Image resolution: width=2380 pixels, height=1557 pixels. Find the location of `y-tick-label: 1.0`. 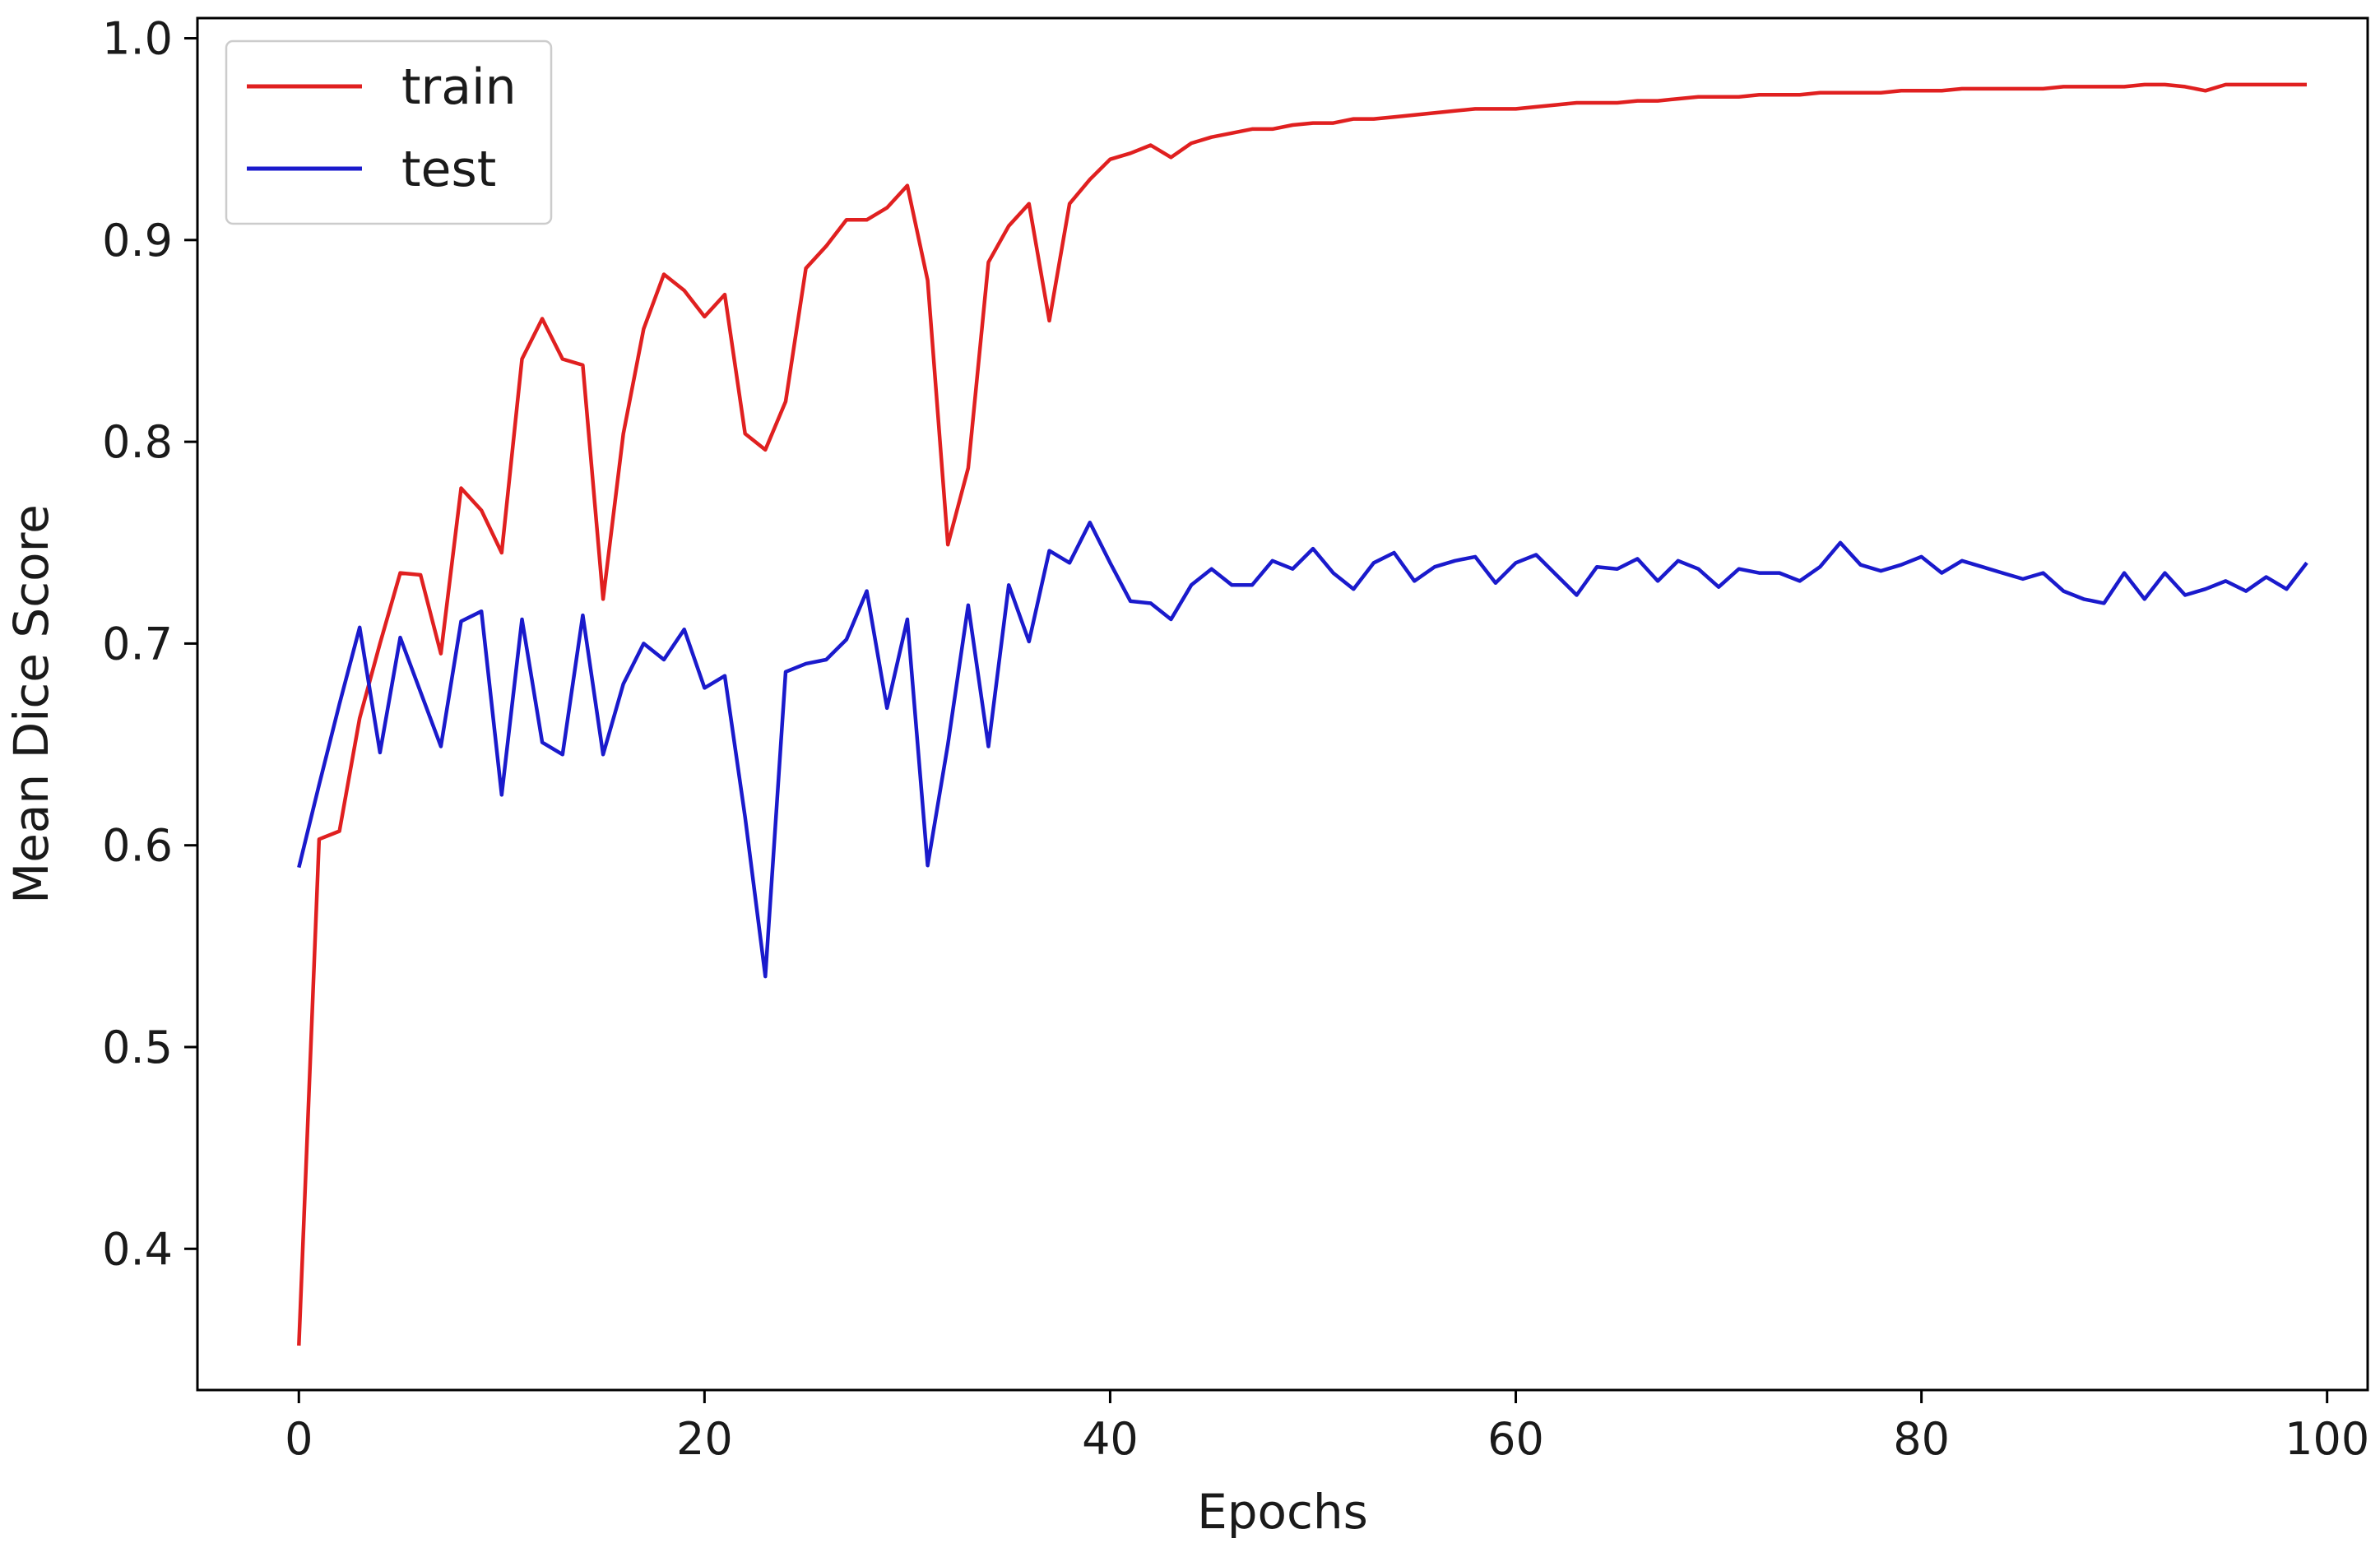

y-tick-label: 1.0 is located at coordinates (137, 39).